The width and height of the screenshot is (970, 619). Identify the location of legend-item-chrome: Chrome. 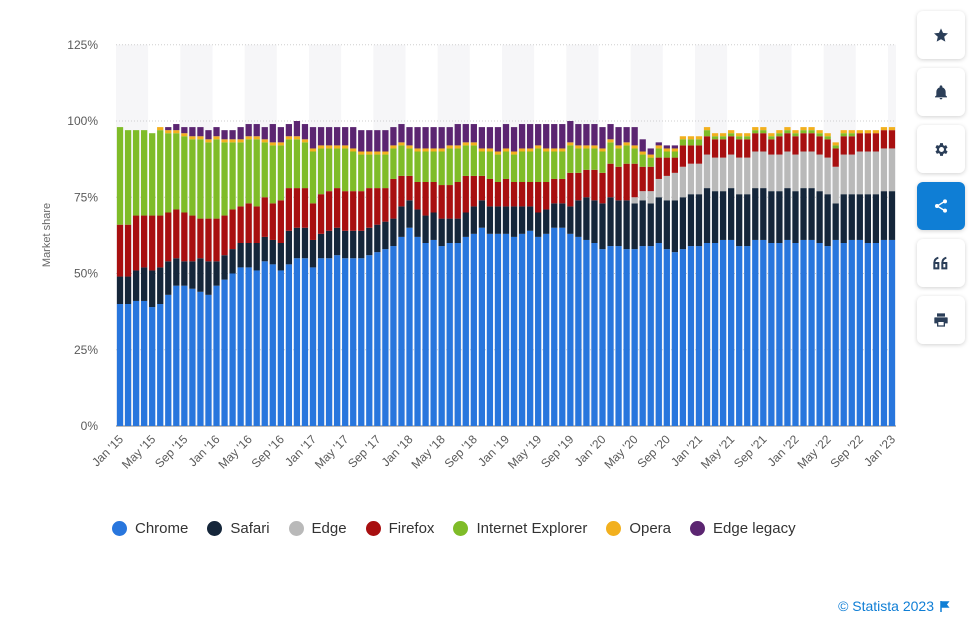
(150, 528).